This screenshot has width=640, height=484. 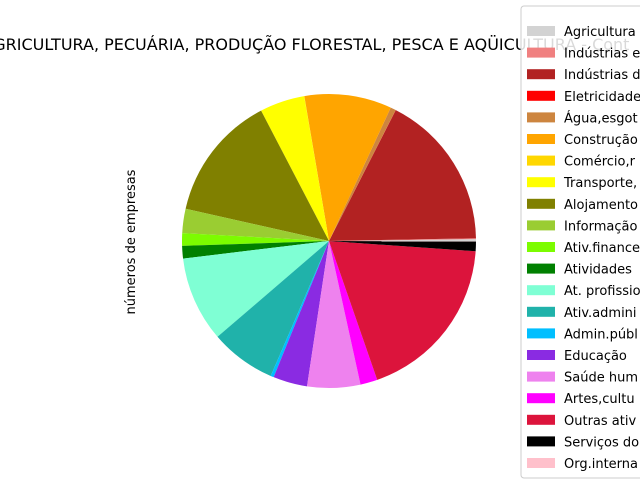 What do you see at coordinates (601, 140) in the screenshot?
I see `legend-label: Construção` at bounding box center [601, 140].